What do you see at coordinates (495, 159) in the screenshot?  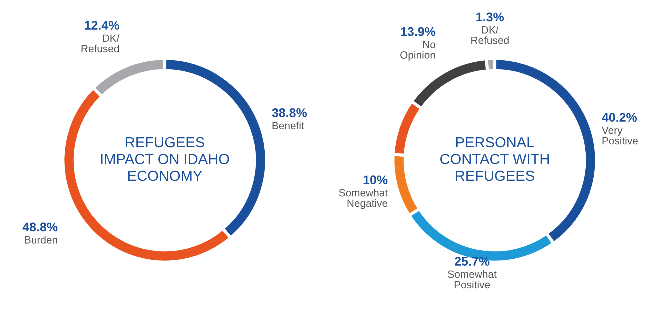 I see `text: PERSONAL CONTACT WITH REFUGEES` at bounding box center [495, 159].